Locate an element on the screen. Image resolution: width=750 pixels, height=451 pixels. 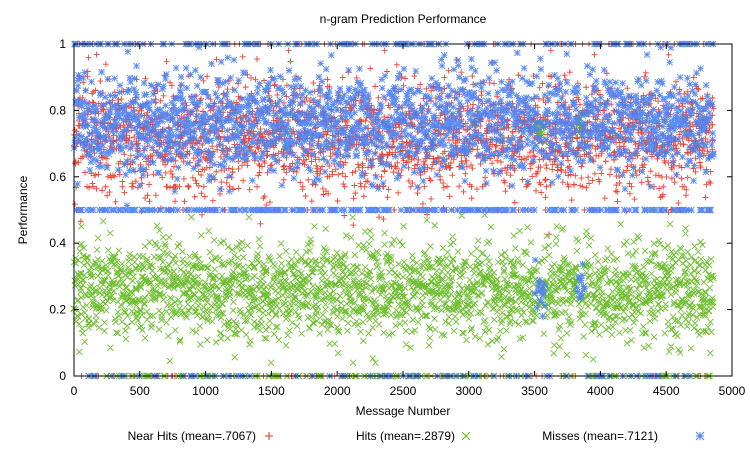
x-tick-label: 3000 is located at coordinates (468, 391).